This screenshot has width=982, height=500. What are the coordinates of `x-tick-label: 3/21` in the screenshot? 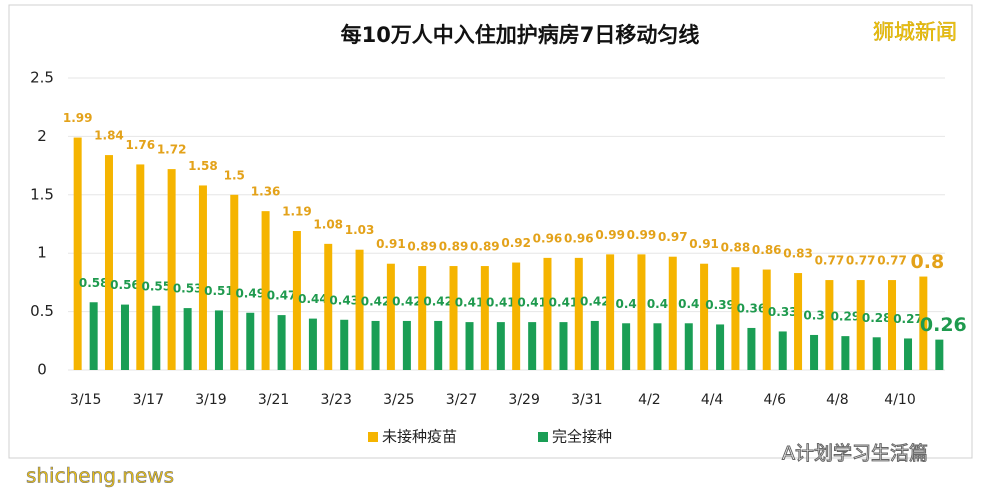 It's located at (273, 400).